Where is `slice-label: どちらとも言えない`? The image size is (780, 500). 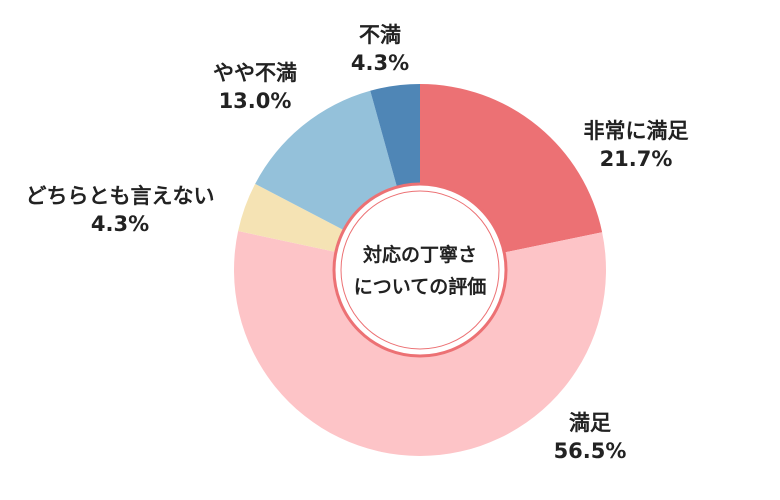 slice-label: どちらとも言えない is located at coordinates (120, 196).